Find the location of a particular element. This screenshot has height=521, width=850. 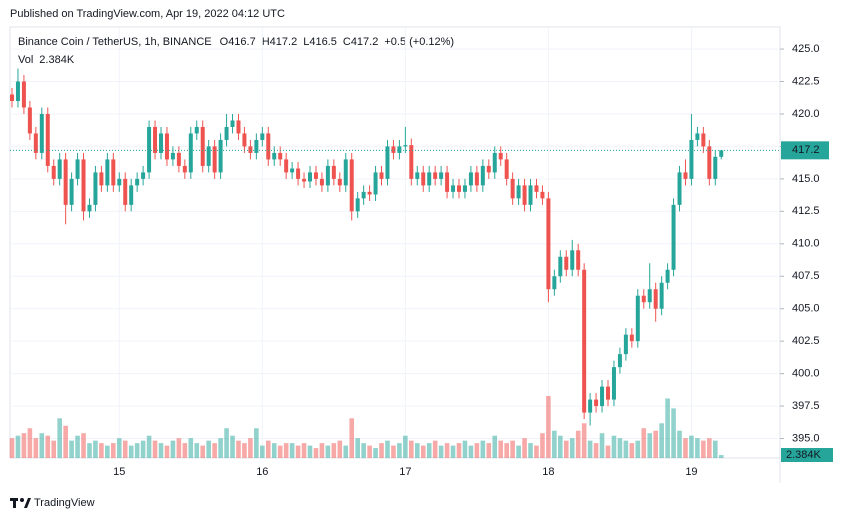

volume-tag-label: 2.384K is located at coordinates (804, 455).